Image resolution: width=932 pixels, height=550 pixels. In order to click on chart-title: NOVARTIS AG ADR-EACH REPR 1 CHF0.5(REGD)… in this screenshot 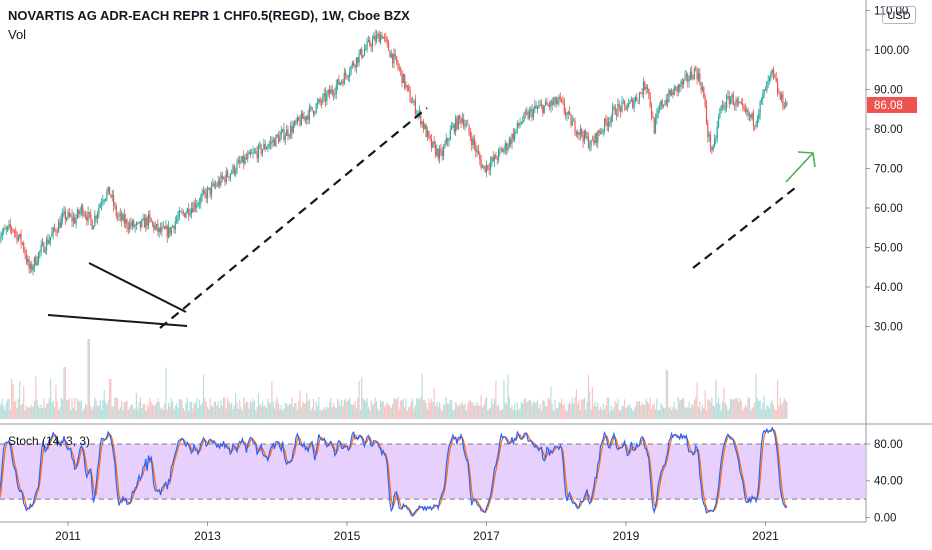, I will do `click(209, 15)`.